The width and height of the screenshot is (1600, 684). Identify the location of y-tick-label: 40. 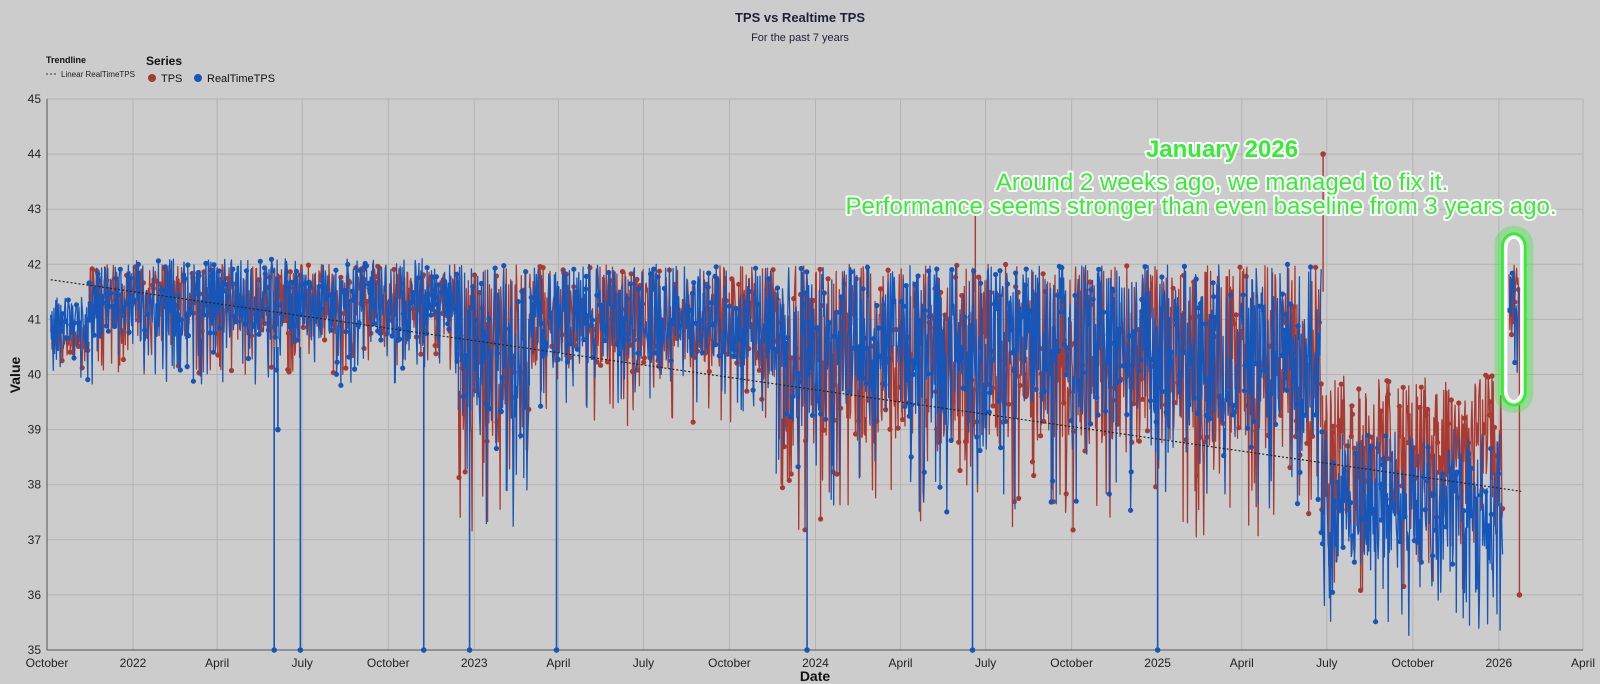
(35, 375).